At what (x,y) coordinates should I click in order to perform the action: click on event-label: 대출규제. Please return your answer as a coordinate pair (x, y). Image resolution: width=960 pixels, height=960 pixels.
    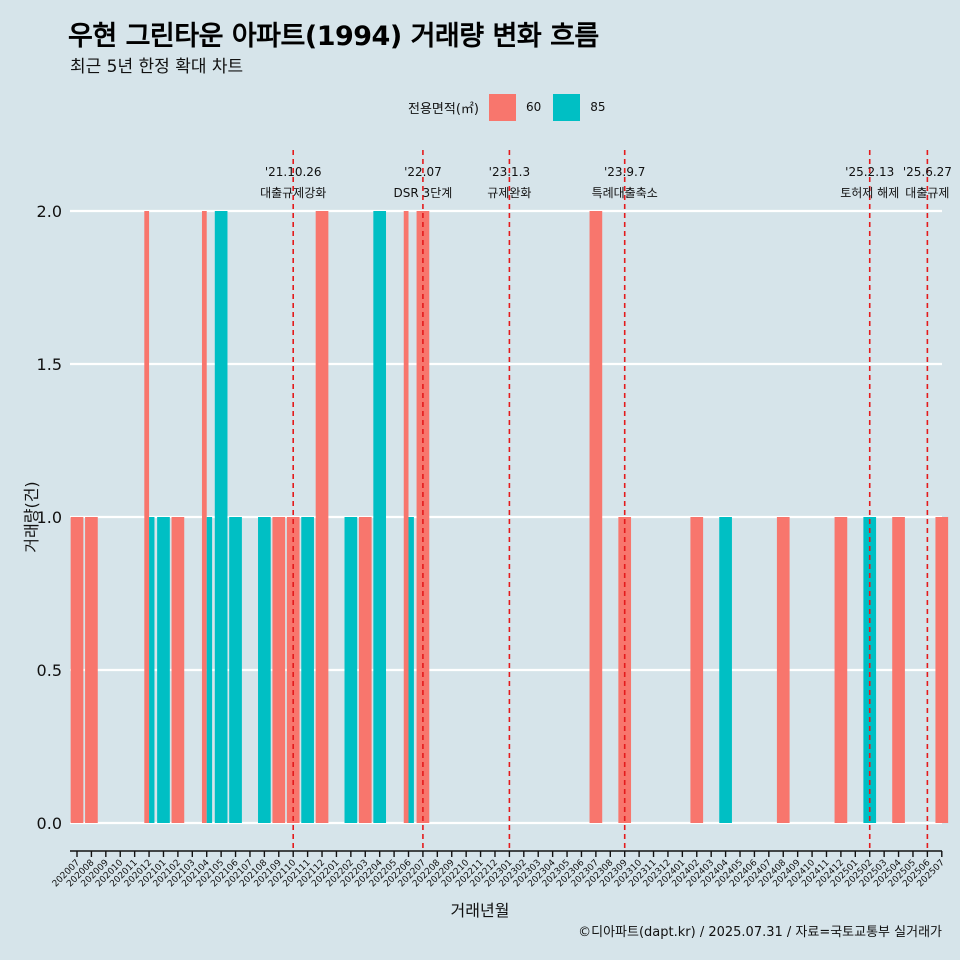
    Looking at the image, I should click on (927, 193).